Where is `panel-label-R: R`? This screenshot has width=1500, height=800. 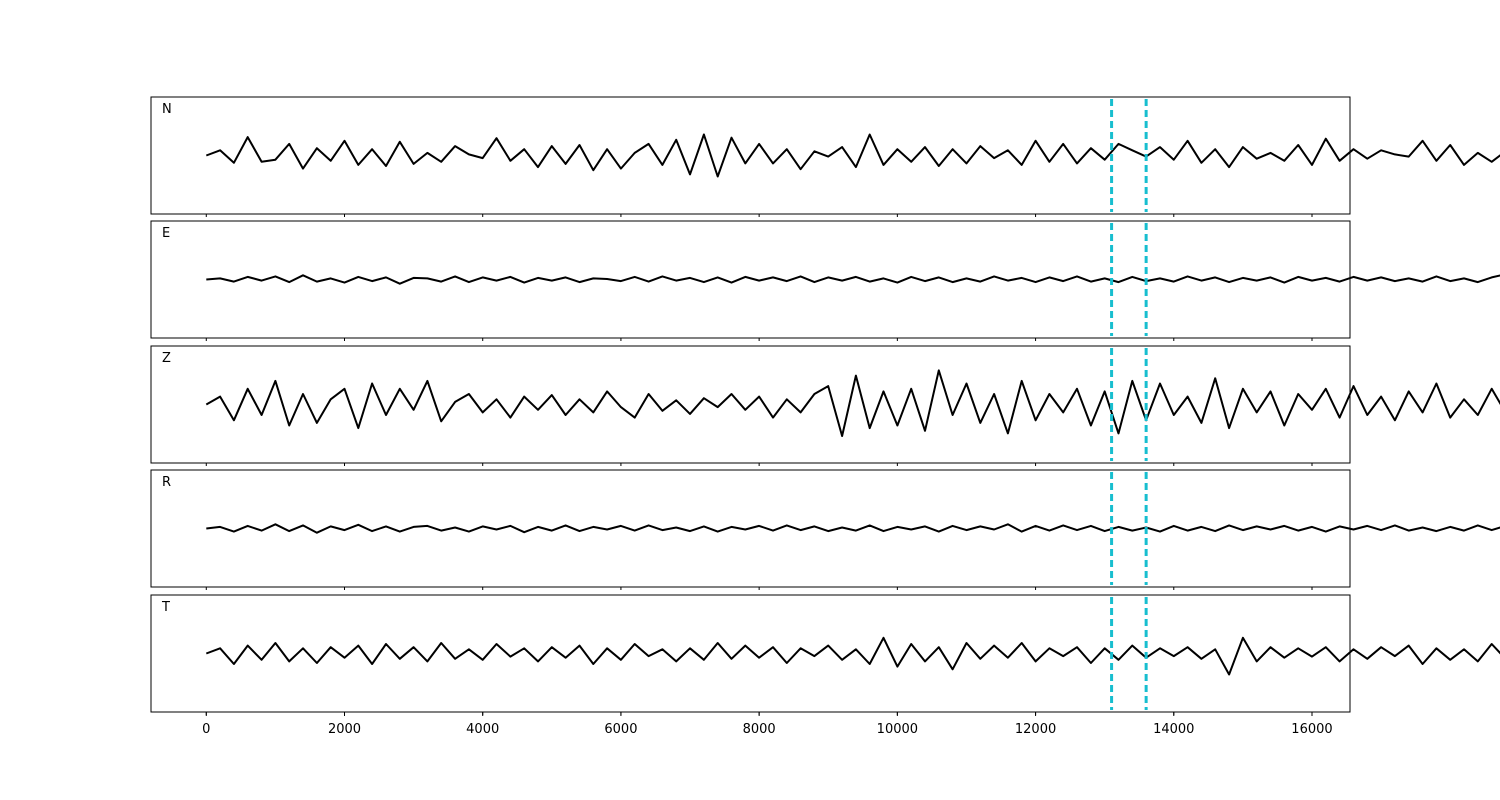 panel-label-R: R is located at coordinates (166, 482).